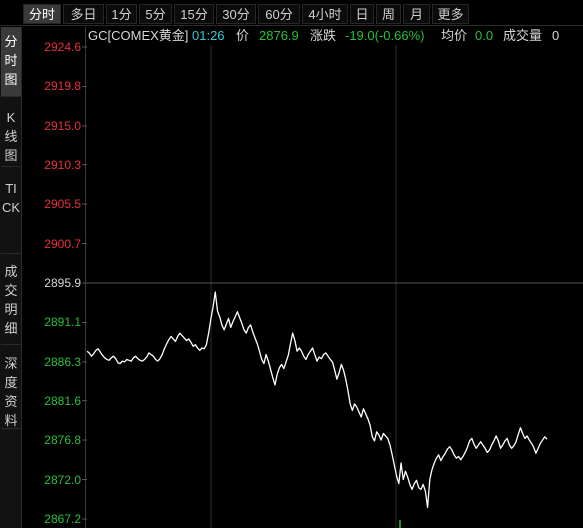  What do you see at coordinates (11, 62) in the screenshot?
I see `side-tab-0: 分时图` at bounding box center [11, 62].